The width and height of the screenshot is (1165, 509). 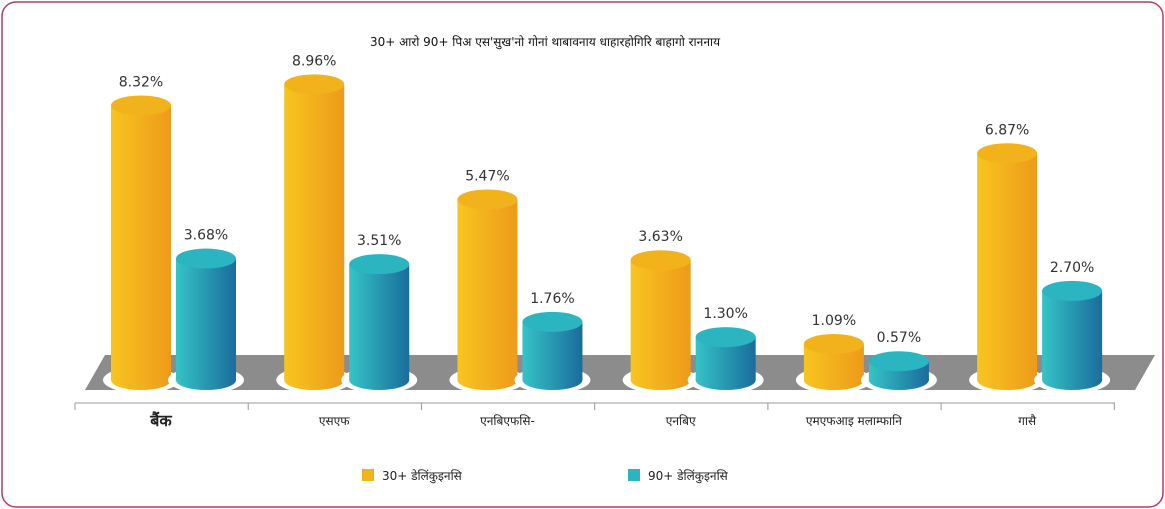 What do you see at coordinates (552, 299) in the screenshot?
I see `value-label: 1.76%` at bounding box center [552, 299].